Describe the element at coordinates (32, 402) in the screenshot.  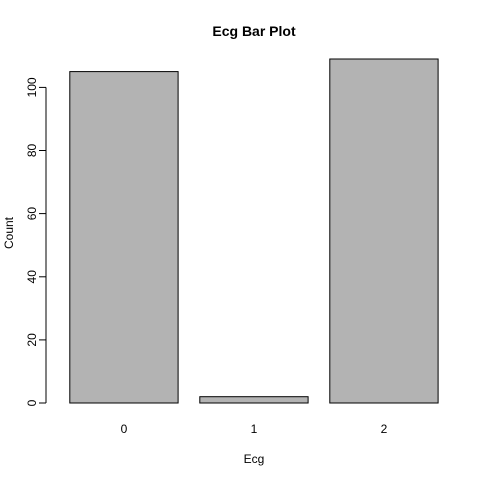
I see `y-tick-label: 0` at that location.